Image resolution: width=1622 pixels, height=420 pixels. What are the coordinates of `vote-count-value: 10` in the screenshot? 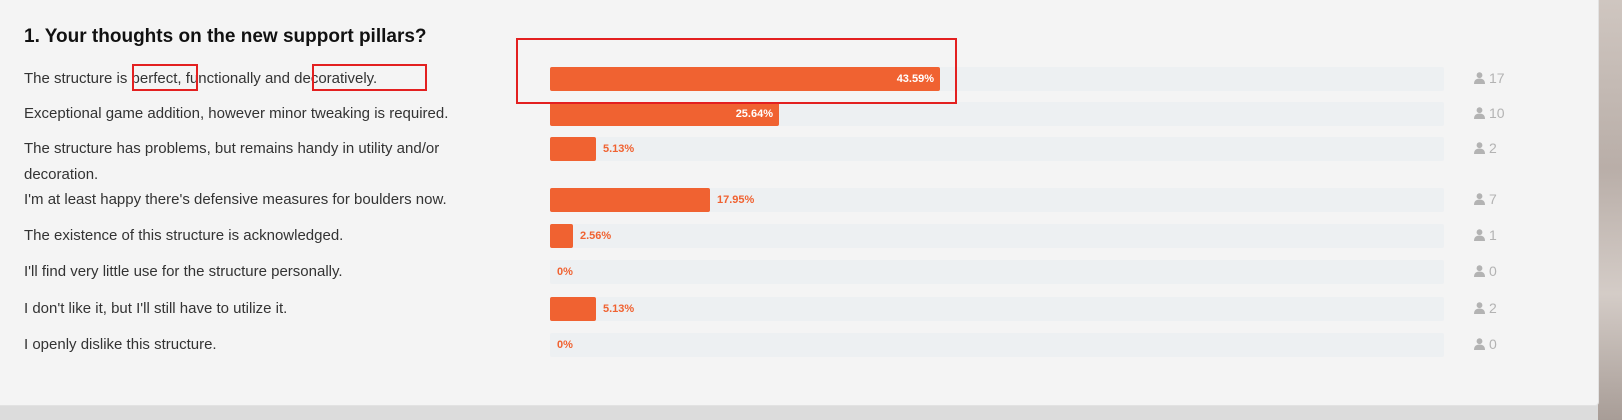 It's located at (1497, 113).